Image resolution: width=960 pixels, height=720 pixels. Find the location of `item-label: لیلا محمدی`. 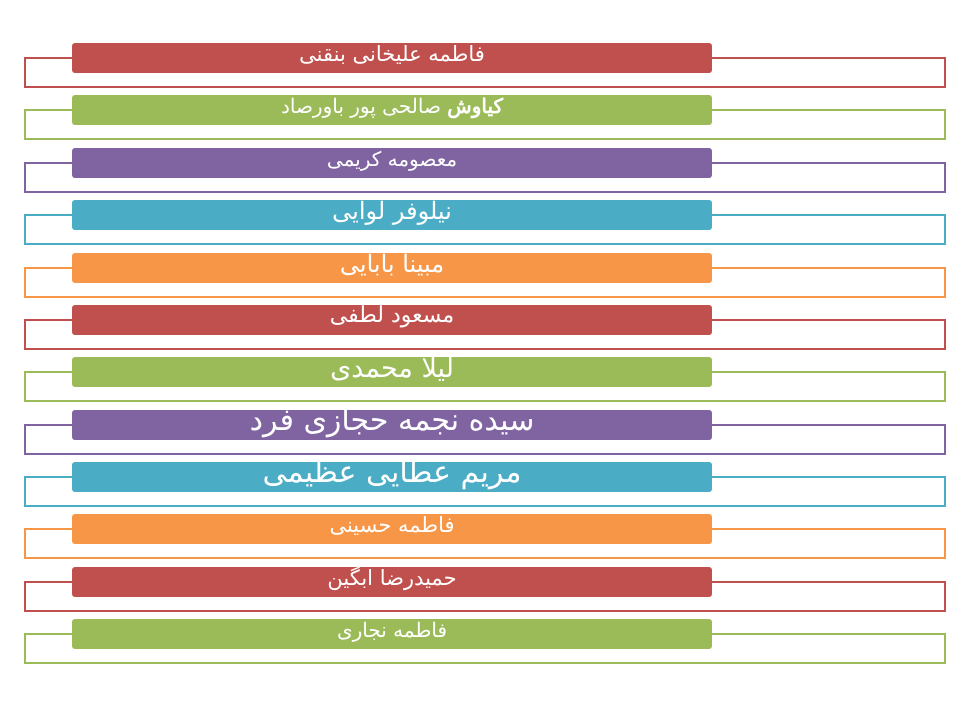

item-label: لیلا محمدی is located at coordinates (392, 369).